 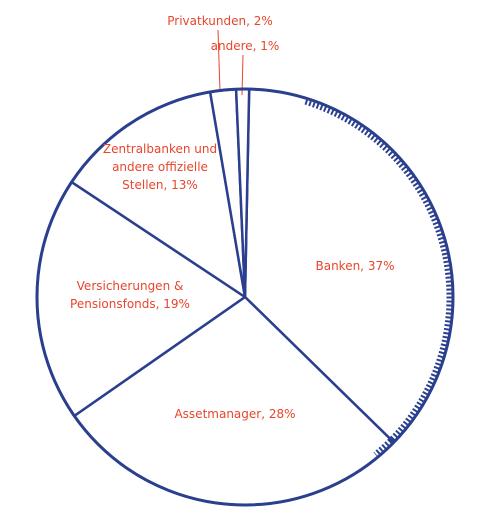 What do you see at coordinates (245, 46) in the screenshot?
I see `slice-label: andere, 1%` at bounding box center [245, 46].